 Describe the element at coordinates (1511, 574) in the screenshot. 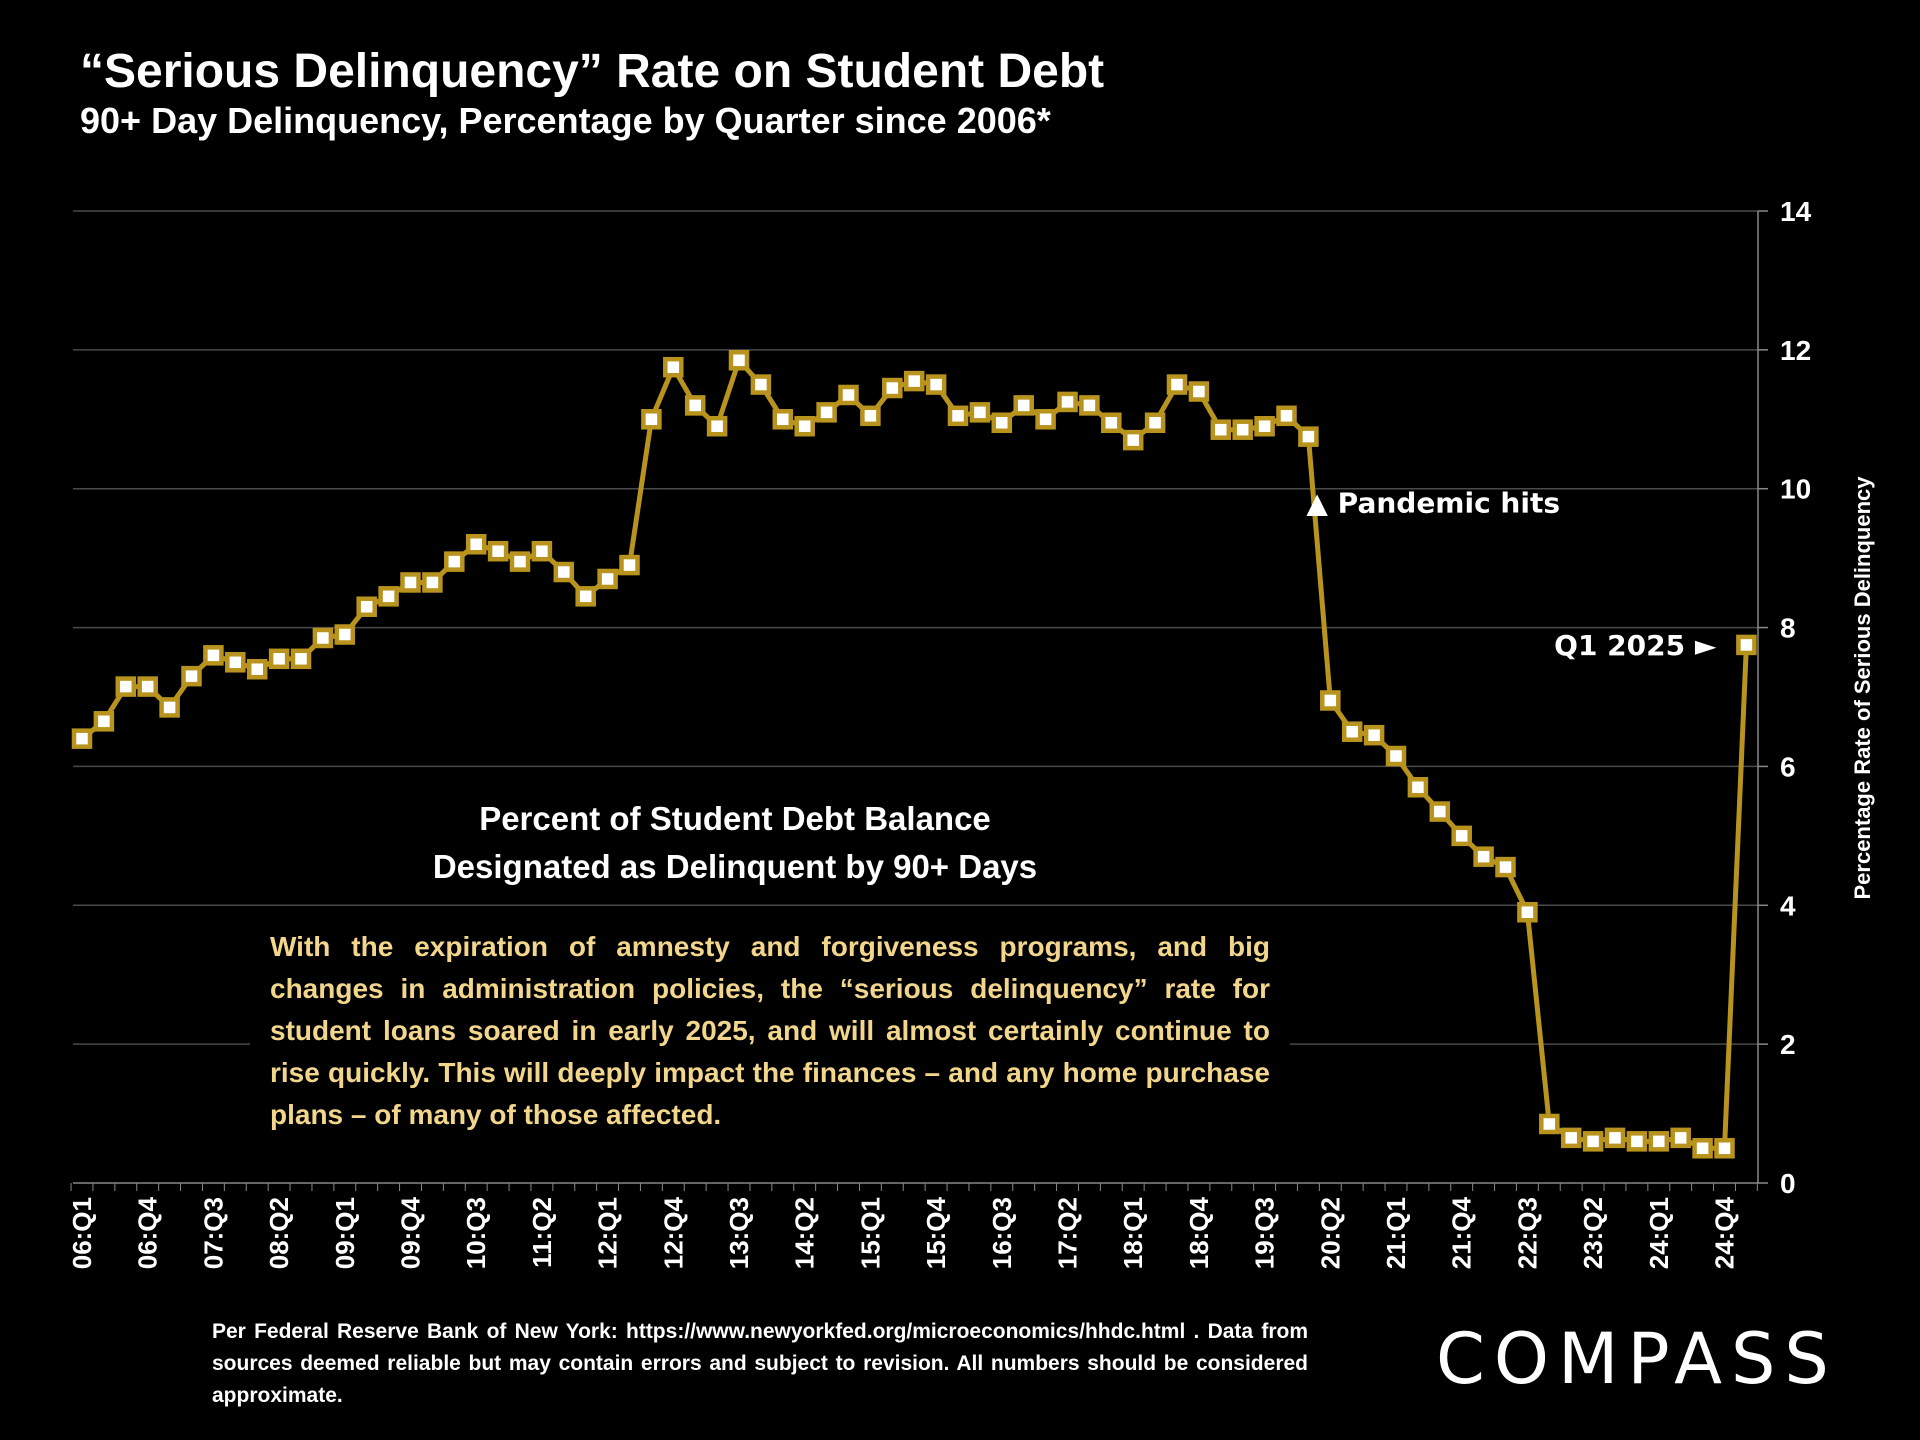

I see `annotations: ▲ Pandemic hits Q1 2025 ►` at that location.